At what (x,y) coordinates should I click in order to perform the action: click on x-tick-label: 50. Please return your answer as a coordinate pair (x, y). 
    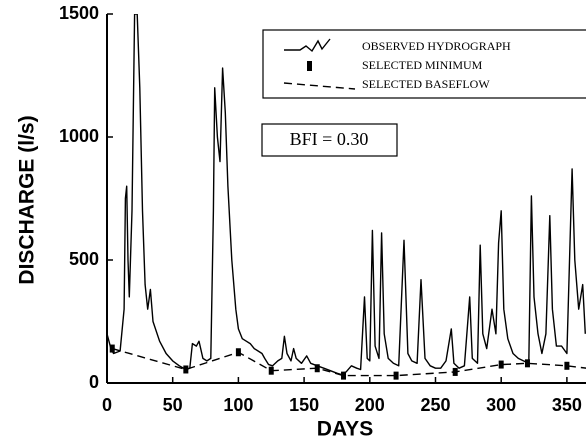
    Looking at the image, I should click on (173, 405).